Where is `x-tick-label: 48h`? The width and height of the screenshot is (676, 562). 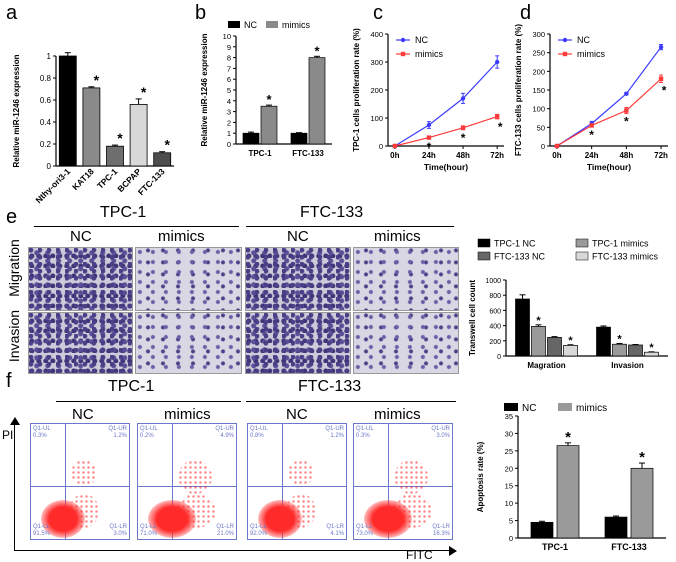
x-tick-label: 48h is located at coordinates (463, 155).